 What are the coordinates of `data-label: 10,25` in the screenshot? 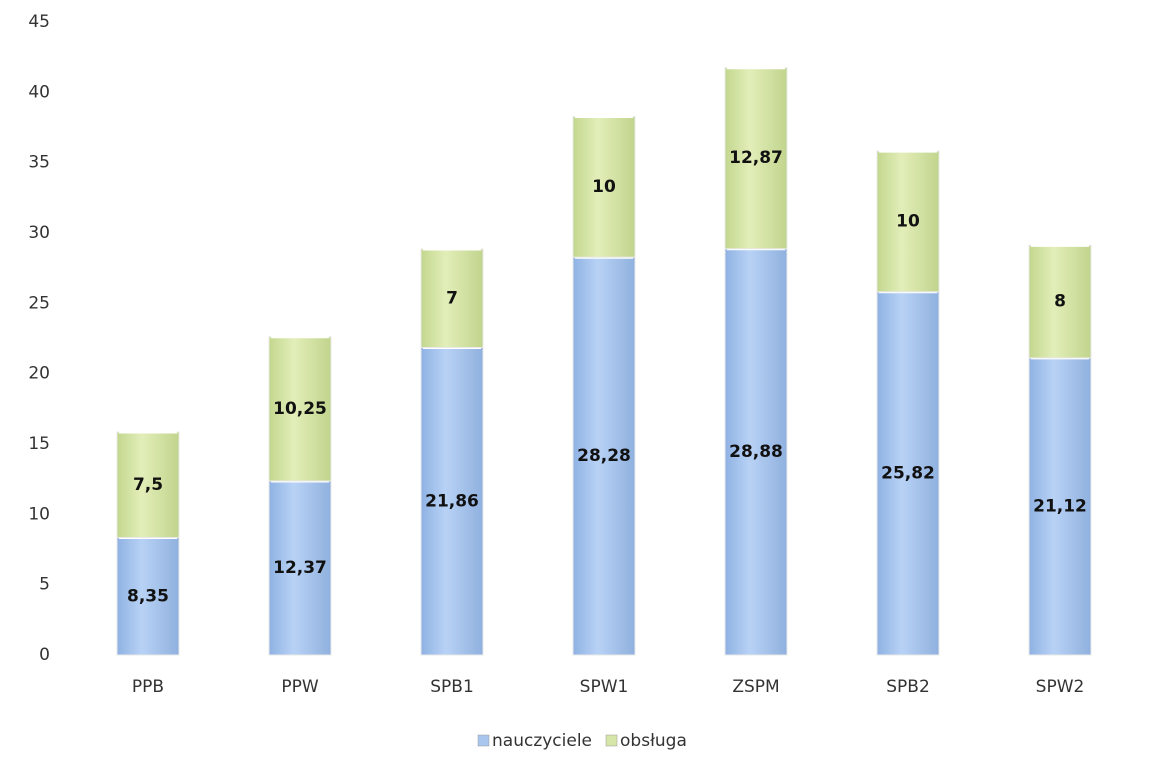 It's located at (300, 409).